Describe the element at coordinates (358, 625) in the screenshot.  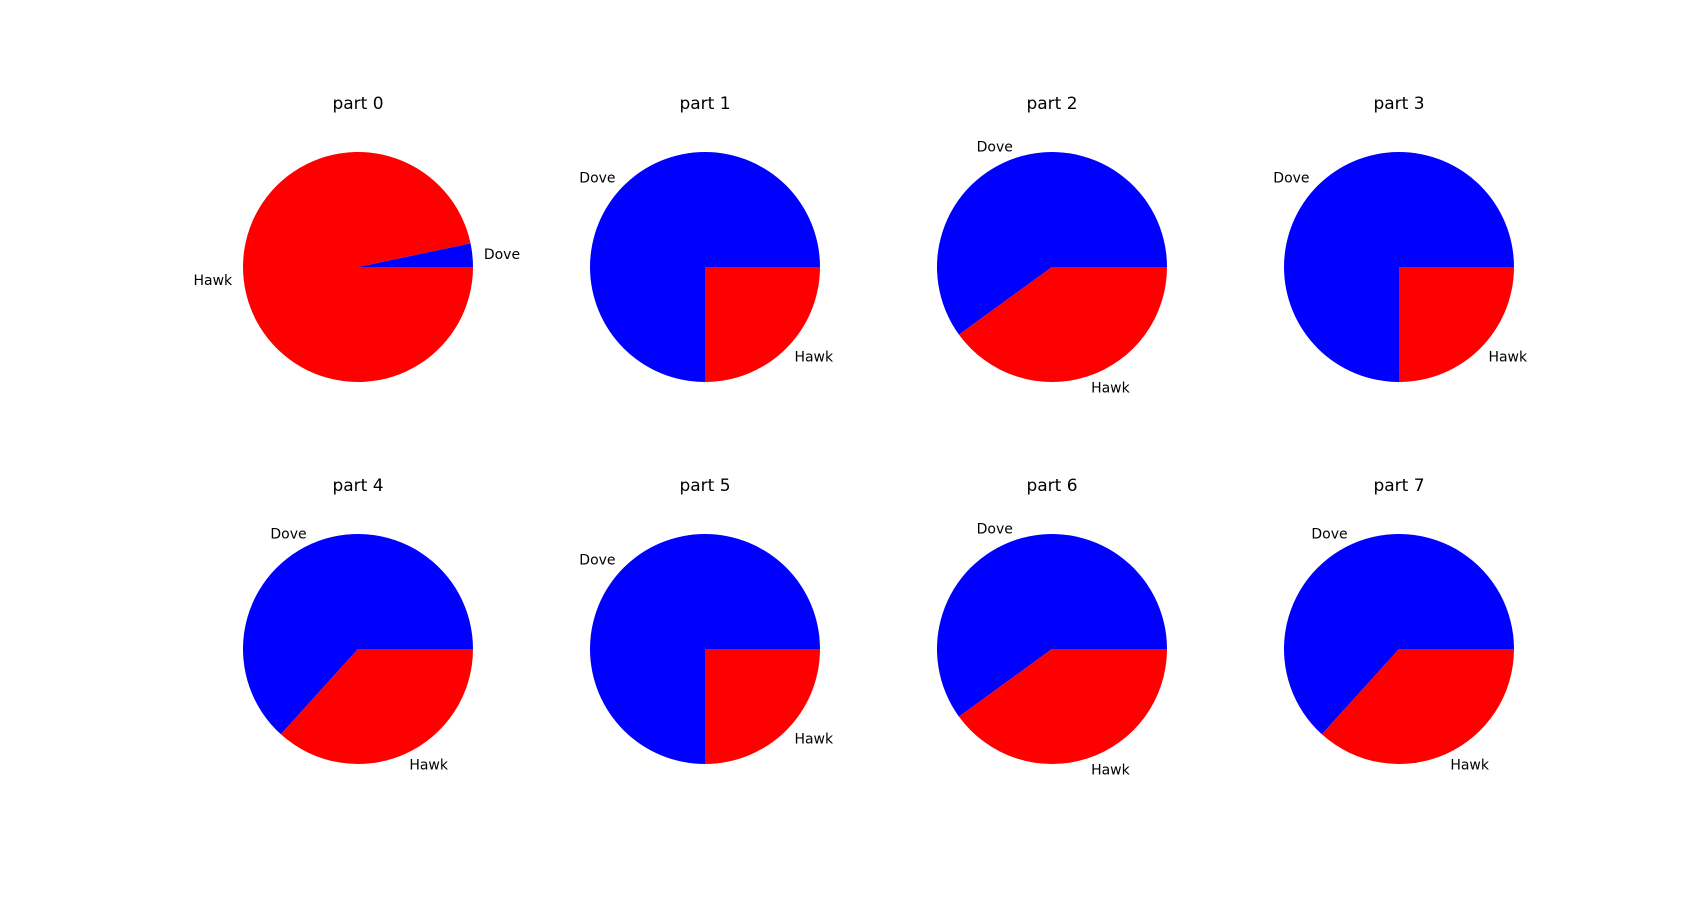
I see `pie-chart-4: Dove Hawk part 4` at that location.